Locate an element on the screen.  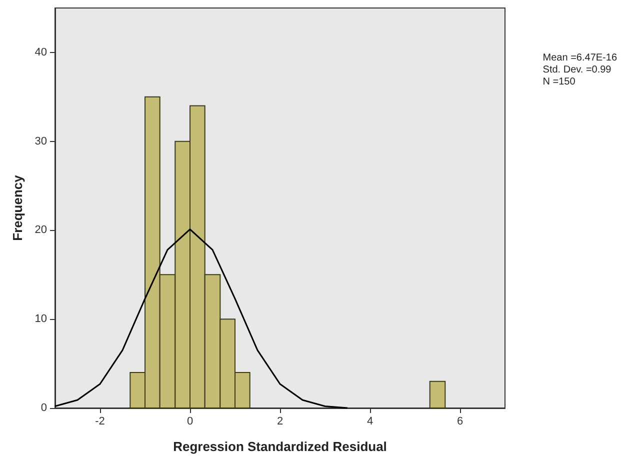
x-tick-label: 0 is located at coordinates (190, 422).